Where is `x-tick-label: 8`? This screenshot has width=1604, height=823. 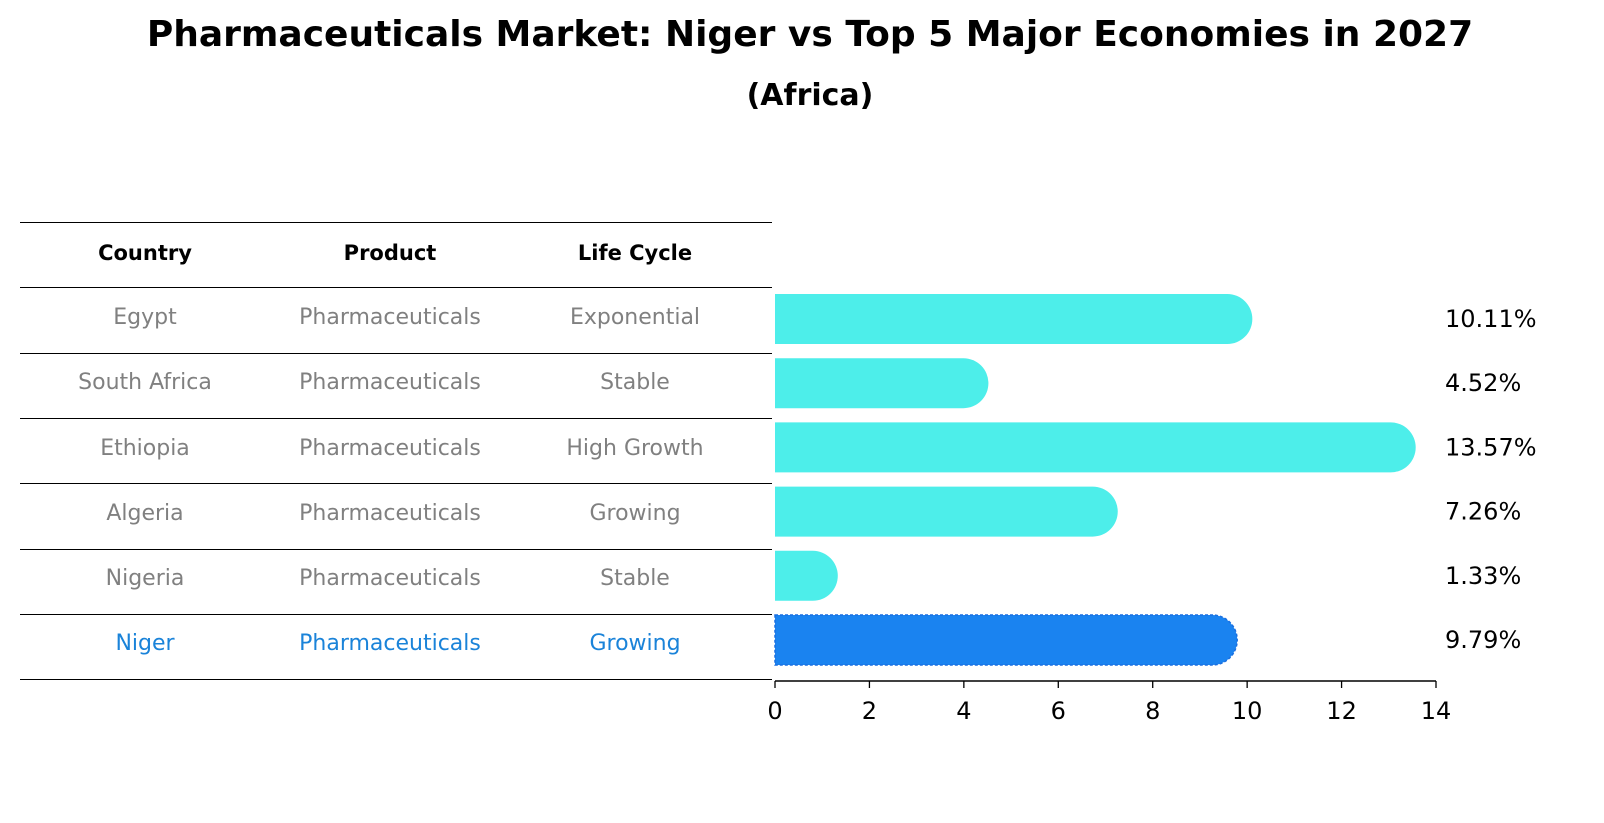
x-tick-label: 8 is located at coordinates (1152, 711).